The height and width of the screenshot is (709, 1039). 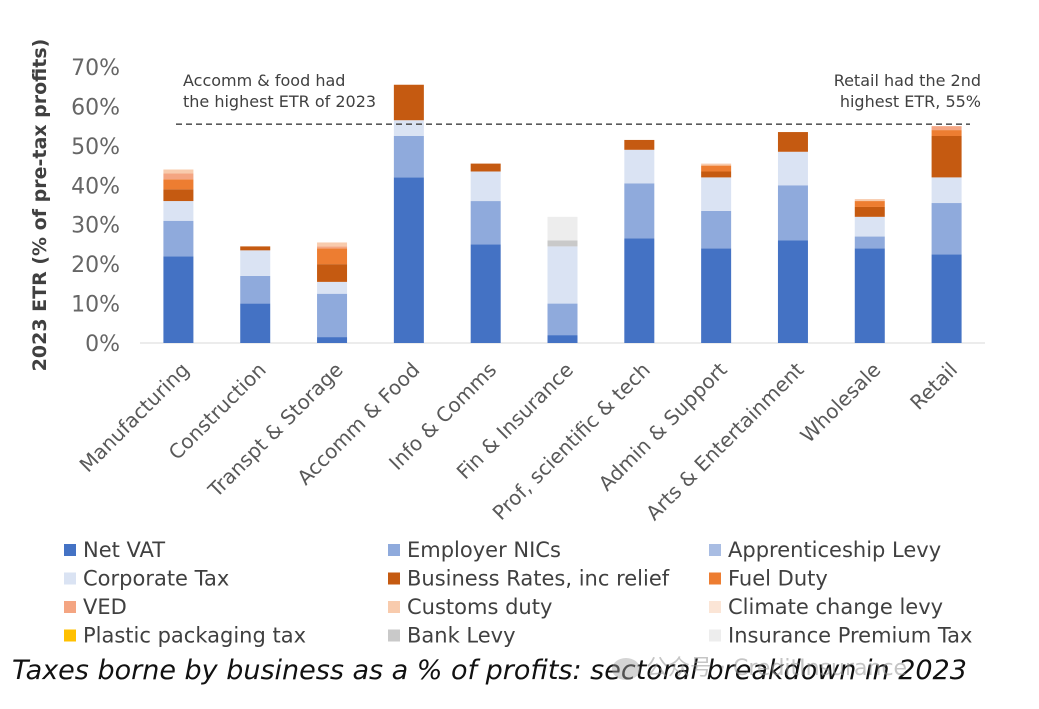 What do you see at coordinates (562, 243) in the screenshot?
I see `bar-segment-bank-levy` at bounding box center [562, 243].